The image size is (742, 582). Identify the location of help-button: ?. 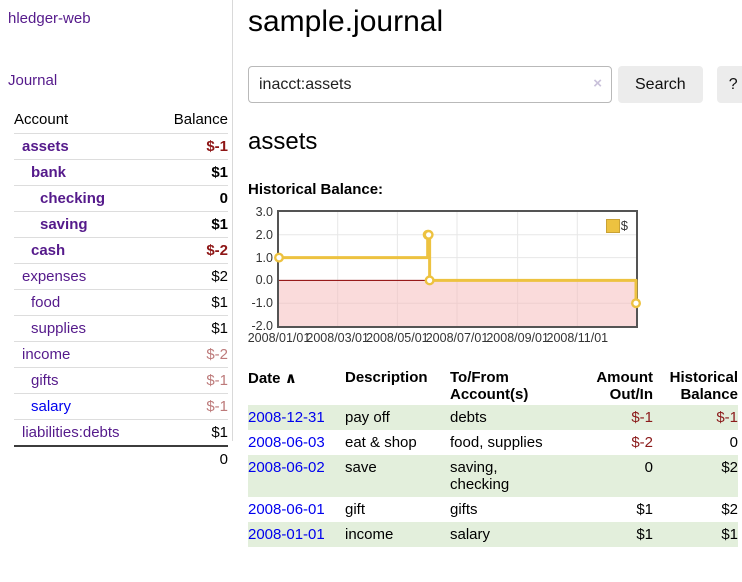
(729, 84).